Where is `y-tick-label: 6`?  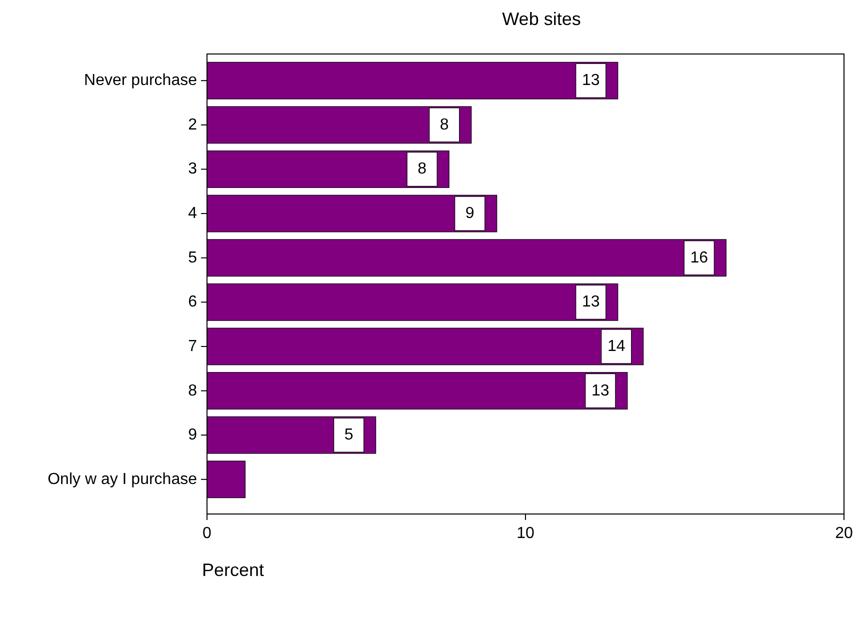 y-tick-label: 6 is located at coordinates (193, 302).